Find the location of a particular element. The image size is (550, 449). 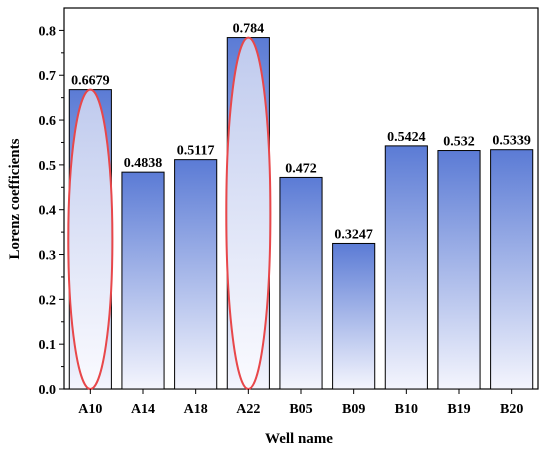

bar-a18 is located at coordinates (196, 274).